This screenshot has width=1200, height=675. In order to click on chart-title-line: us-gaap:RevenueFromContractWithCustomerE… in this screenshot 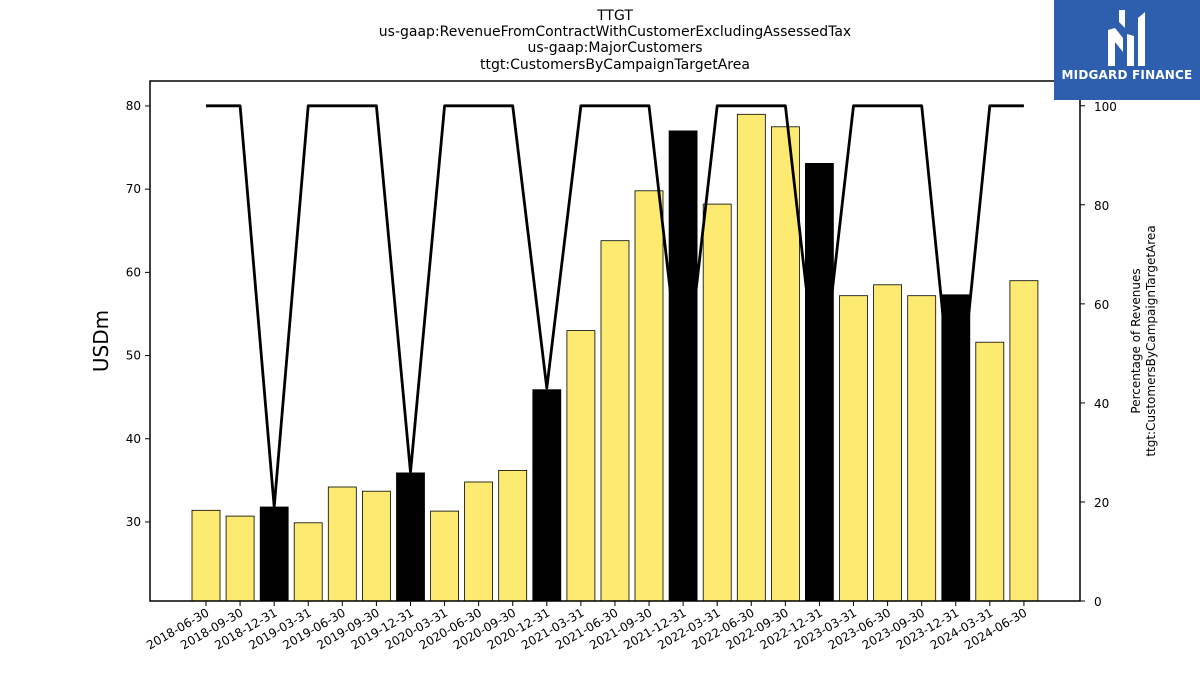, I will do `click(615, 32)`.